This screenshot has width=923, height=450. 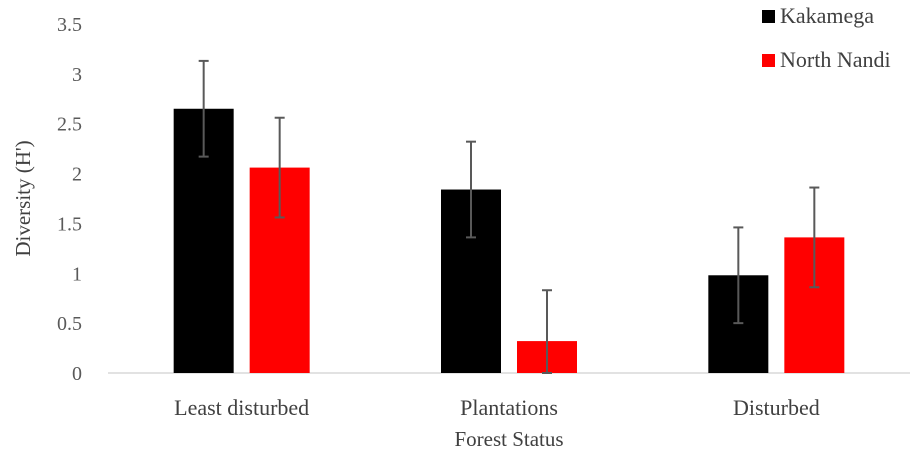 I want to click on x-axis-ticks: Least disturbed Plantations Disturbed, so click(x=497, y=407).